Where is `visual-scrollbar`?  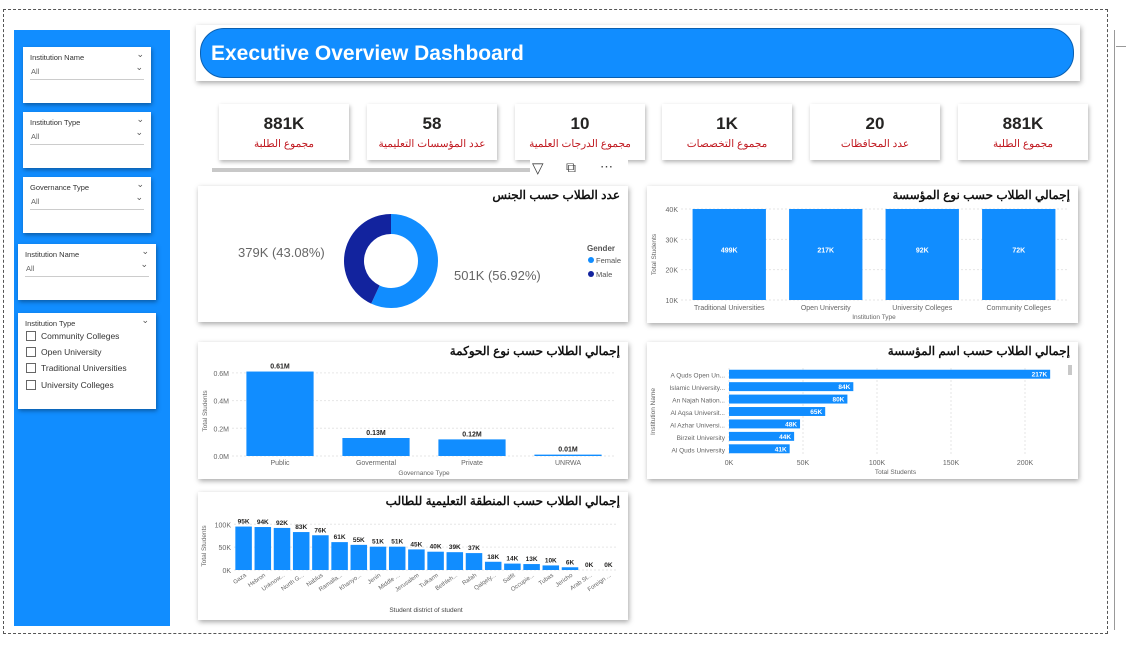 visual-scrollbar is located at coordinates (420, 170).